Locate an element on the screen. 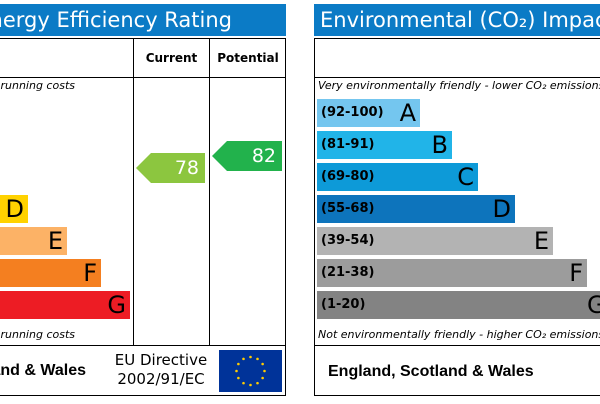 This screenshot has width=600, height=404. environment-band-d: (55-68) D is located at coordinates (416, 209).